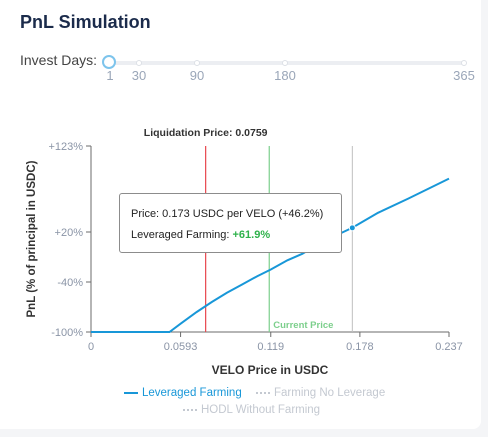 The width and height of the screenshot is (488, 437). I want to click on page-title: PnL Simulation, so click(85, 22).